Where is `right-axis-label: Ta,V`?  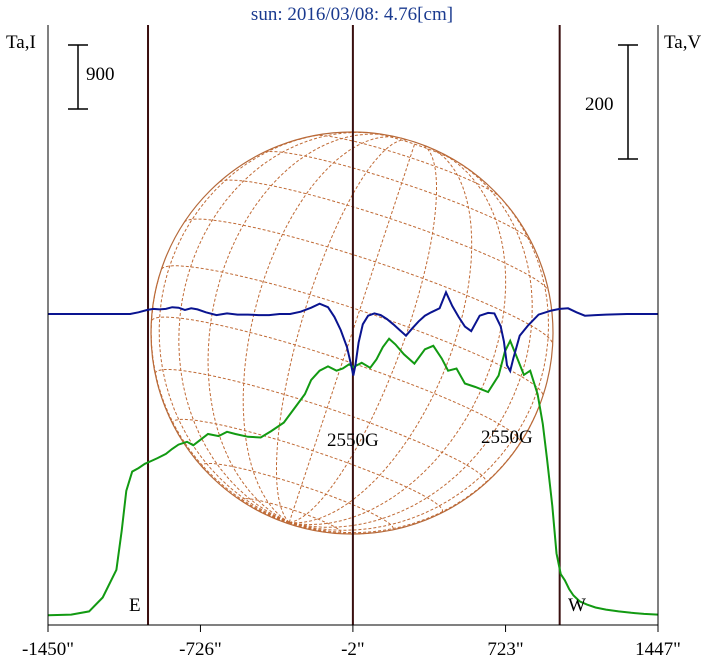
right-axis-label: Ta,V is located at coordinates (682, 42).